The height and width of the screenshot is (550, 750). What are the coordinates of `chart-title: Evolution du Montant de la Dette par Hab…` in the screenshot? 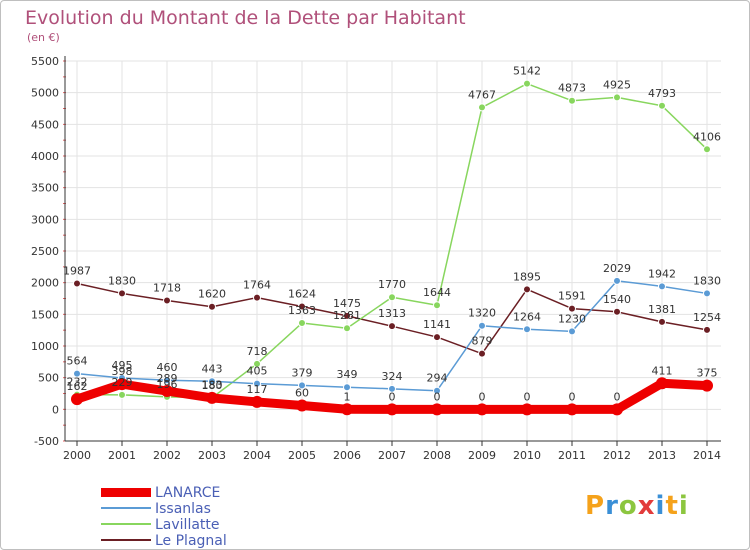 It's located at (245, 18).